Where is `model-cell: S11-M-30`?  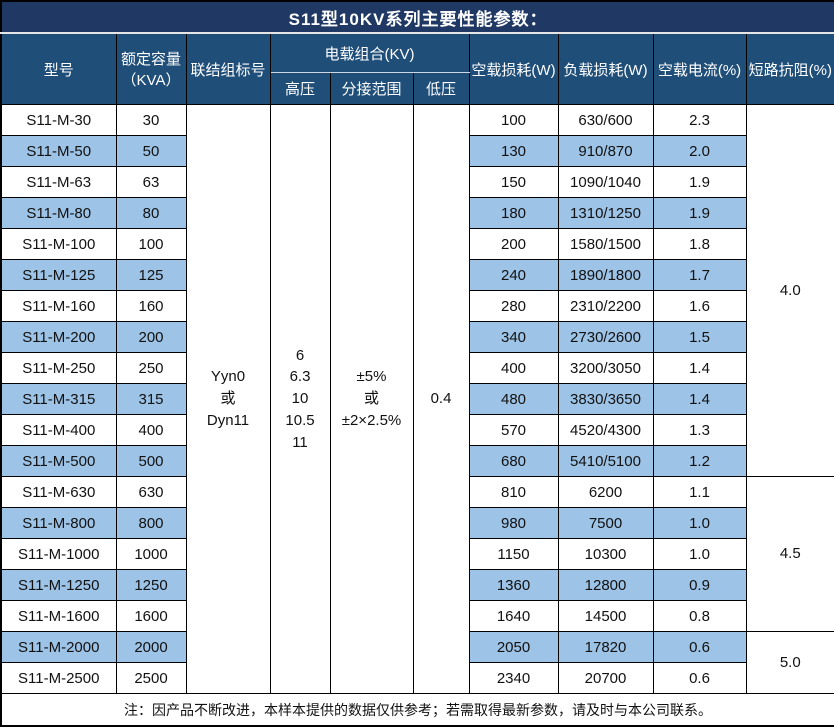 model-cell: S11-M-30 is located at coordinates (58, 120).